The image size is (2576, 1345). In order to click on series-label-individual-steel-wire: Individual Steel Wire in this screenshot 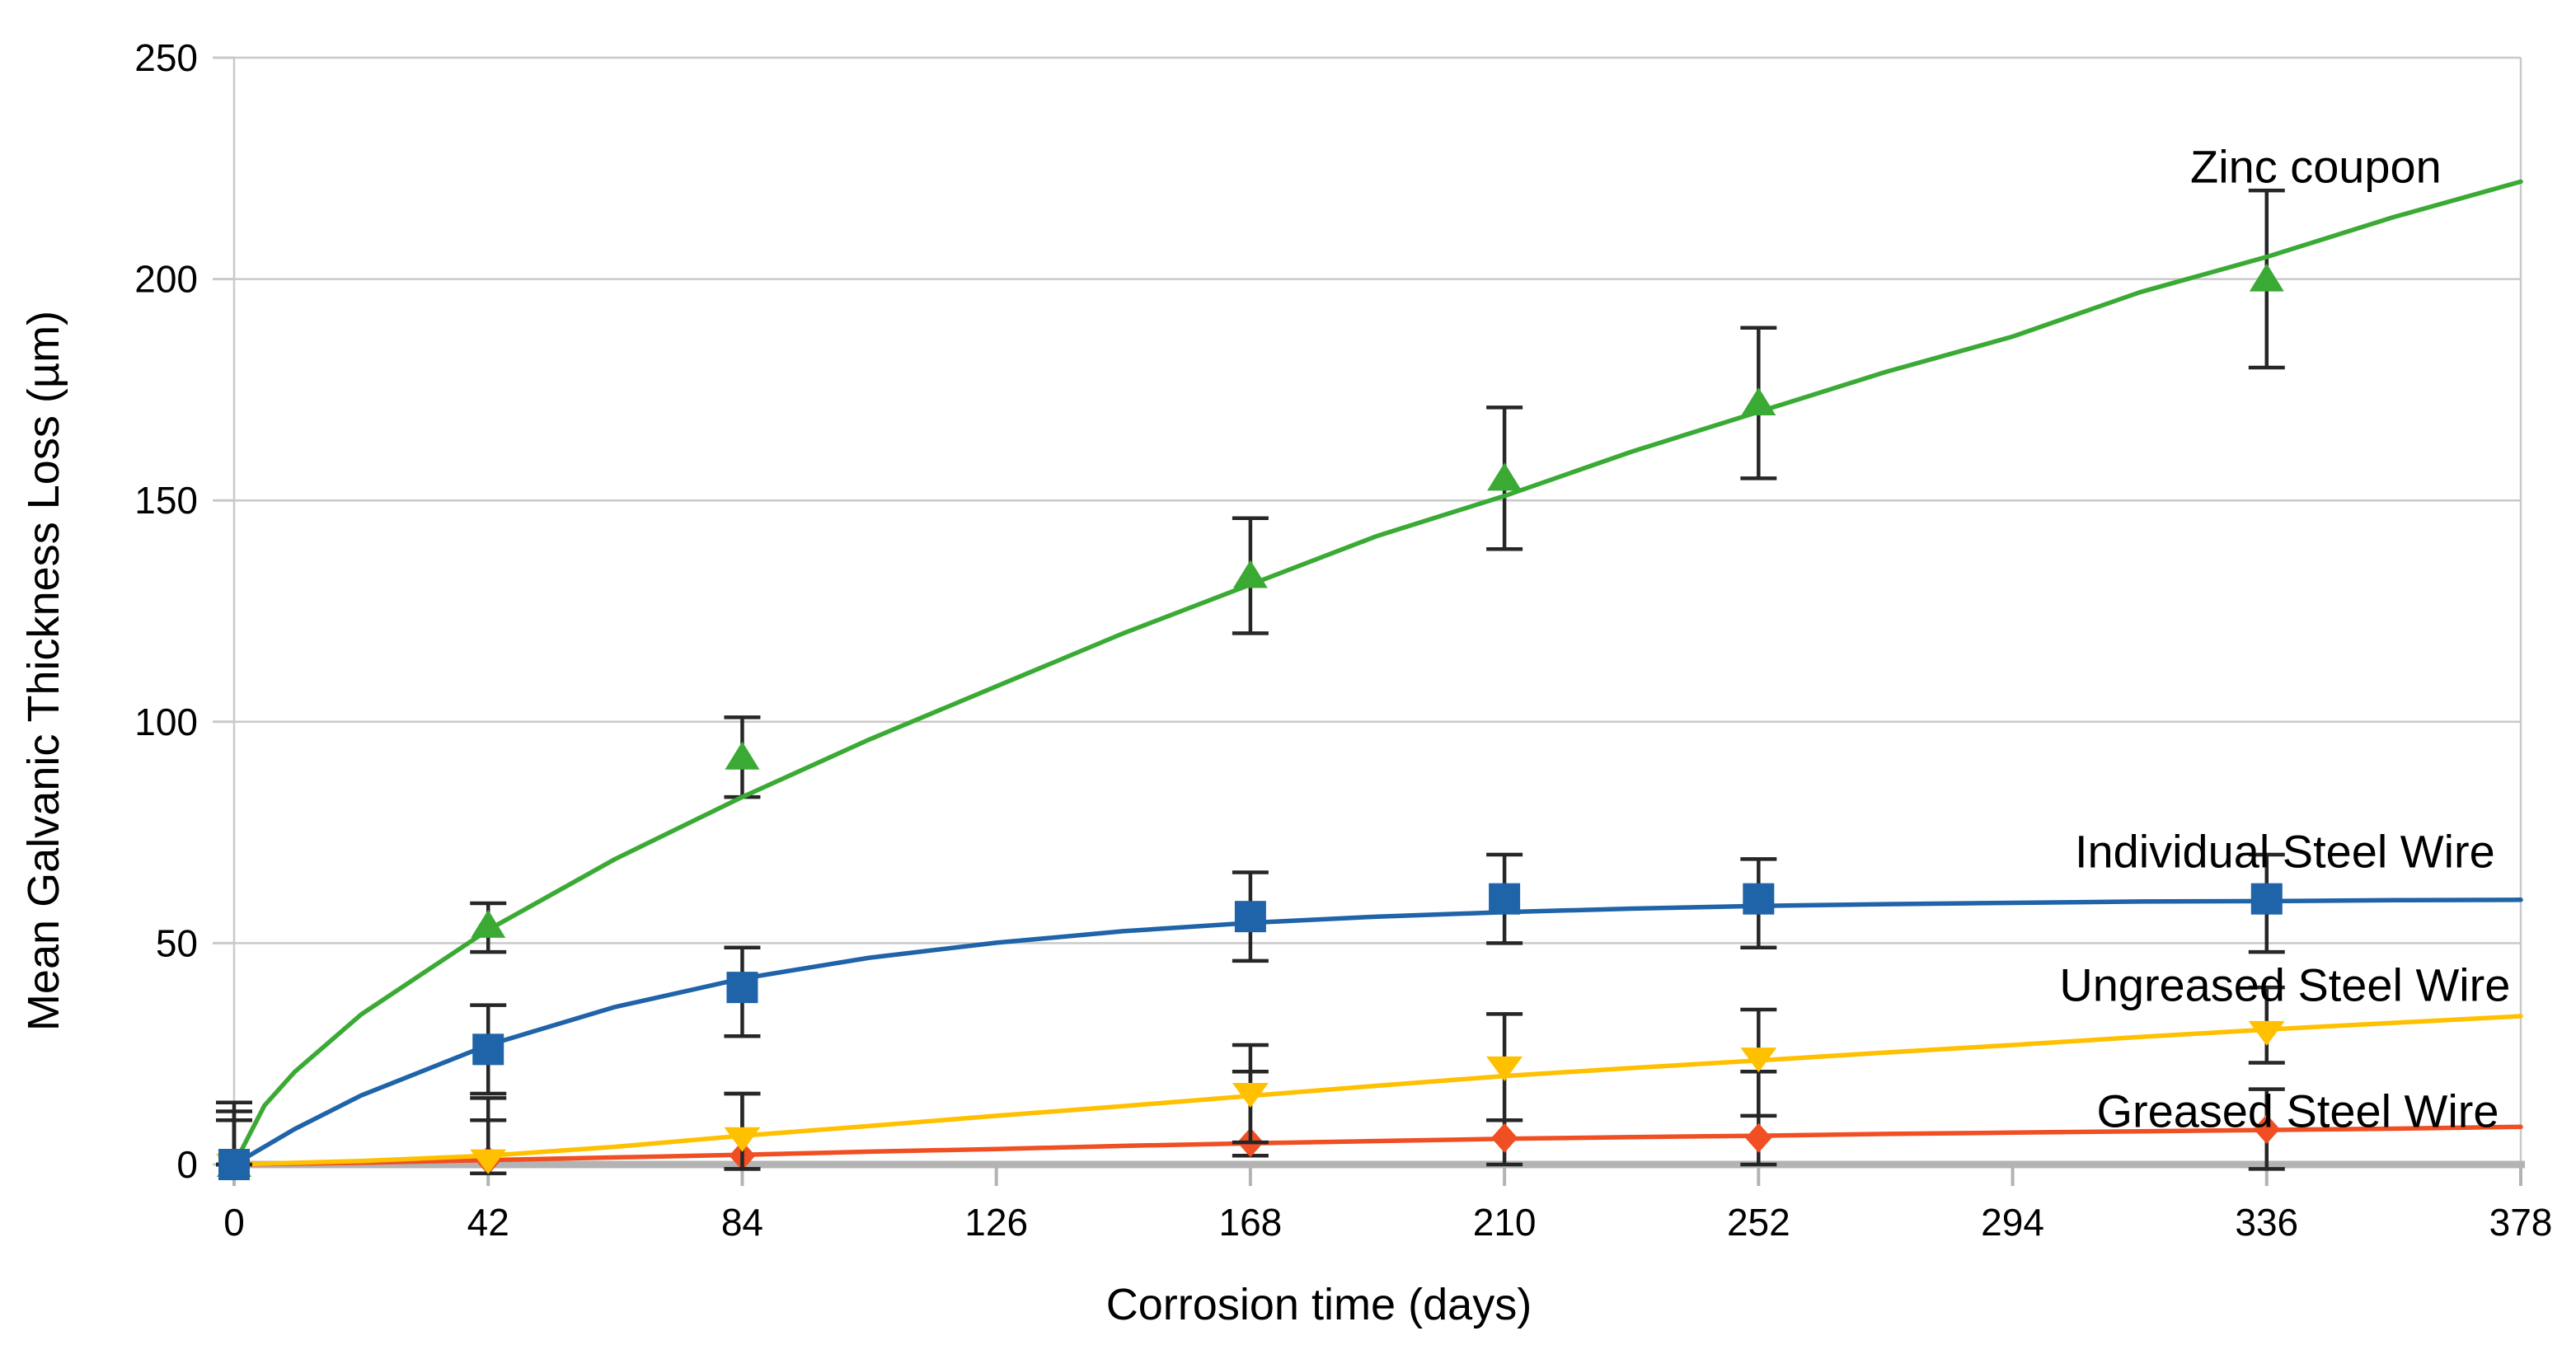, I will do `click(2285, 851)`.